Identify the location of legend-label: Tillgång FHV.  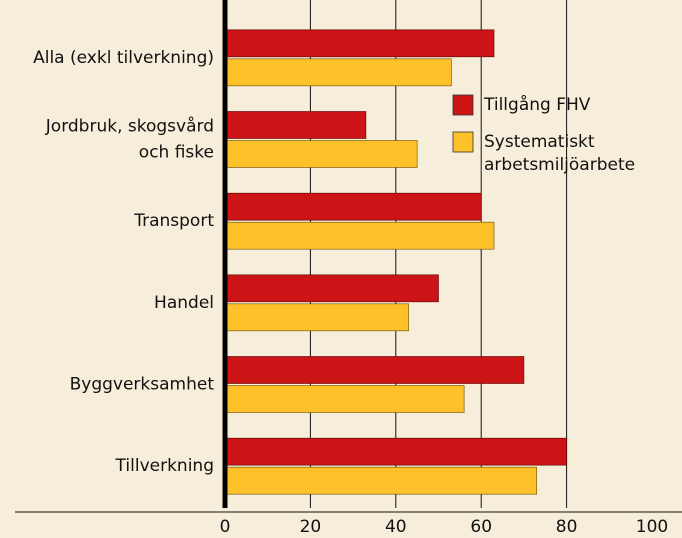
(537, 104).